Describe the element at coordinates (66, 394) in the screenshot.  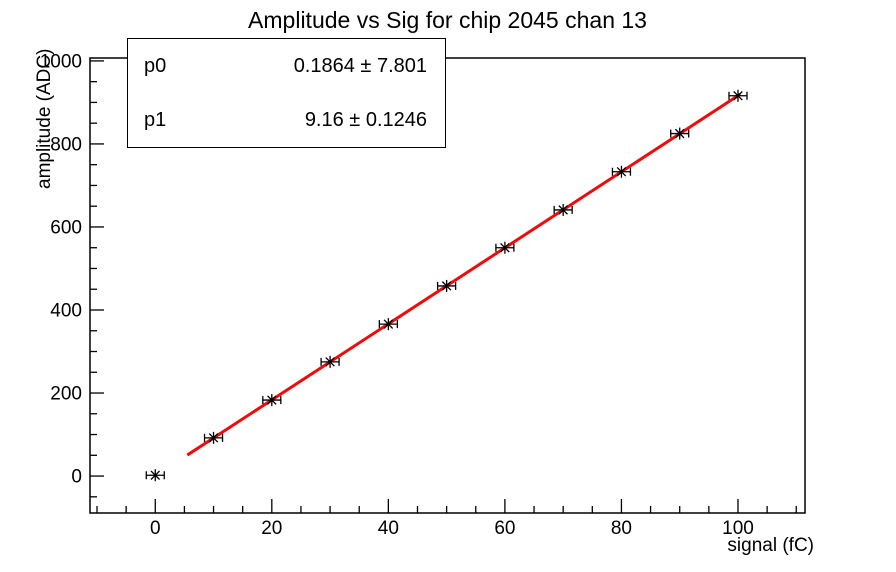
I see `y-tick-label: 200` at that location.